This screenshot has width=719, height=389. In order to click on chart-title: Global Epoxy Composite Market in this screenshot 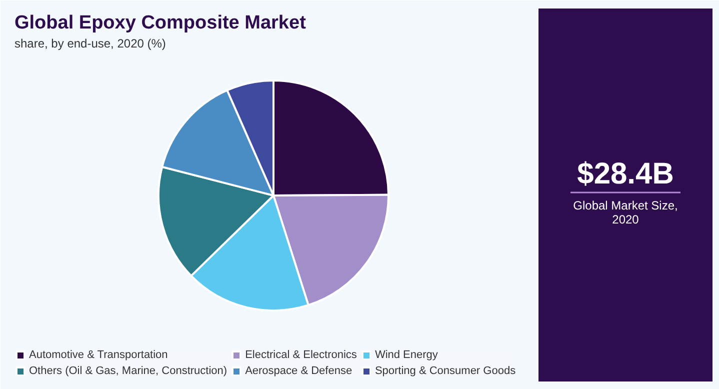, I will do `click(160, 23)`.